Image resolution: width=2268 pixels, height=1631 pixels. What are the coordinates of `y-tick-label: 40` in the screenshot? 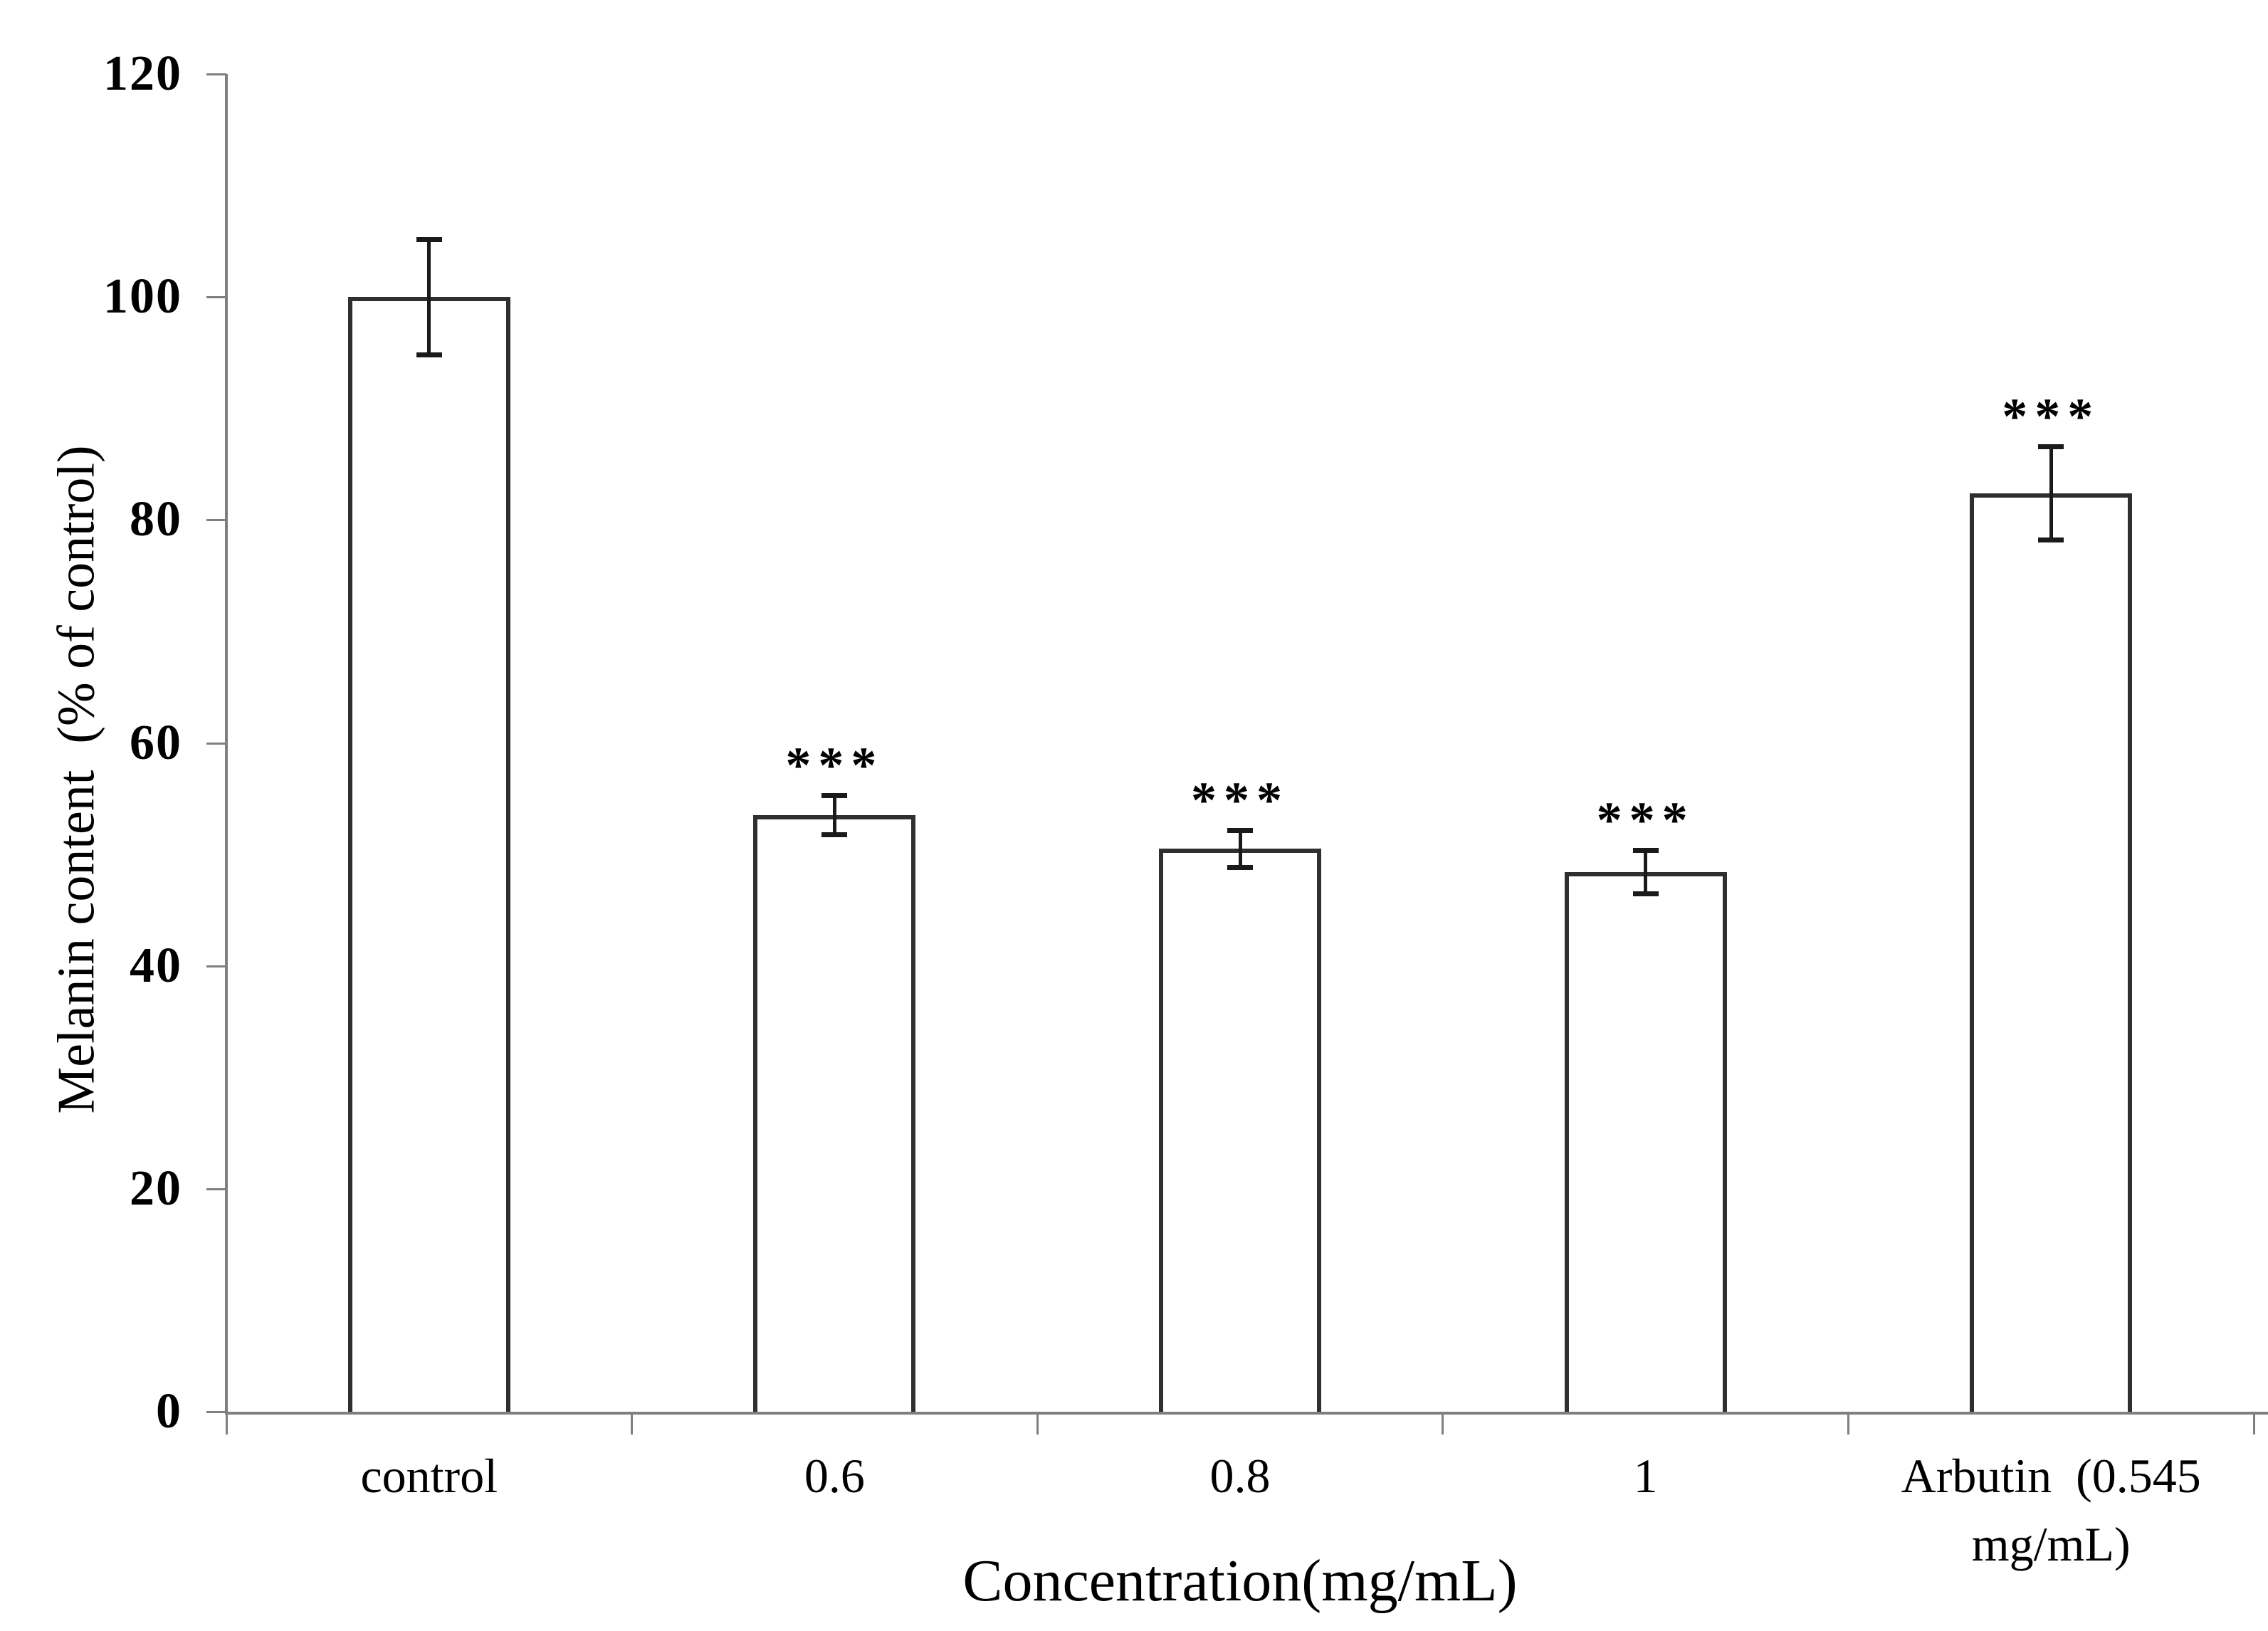 It's located at (156, 965).